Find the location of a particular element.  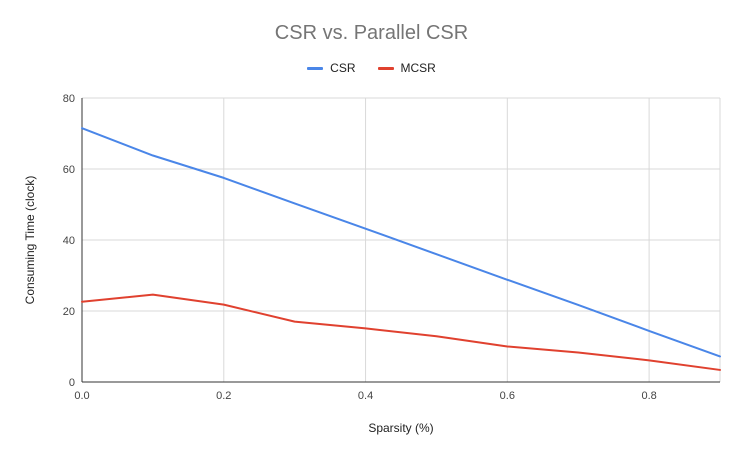

legend-label-mcsr: MCSR is located at coordinates (418, 68).